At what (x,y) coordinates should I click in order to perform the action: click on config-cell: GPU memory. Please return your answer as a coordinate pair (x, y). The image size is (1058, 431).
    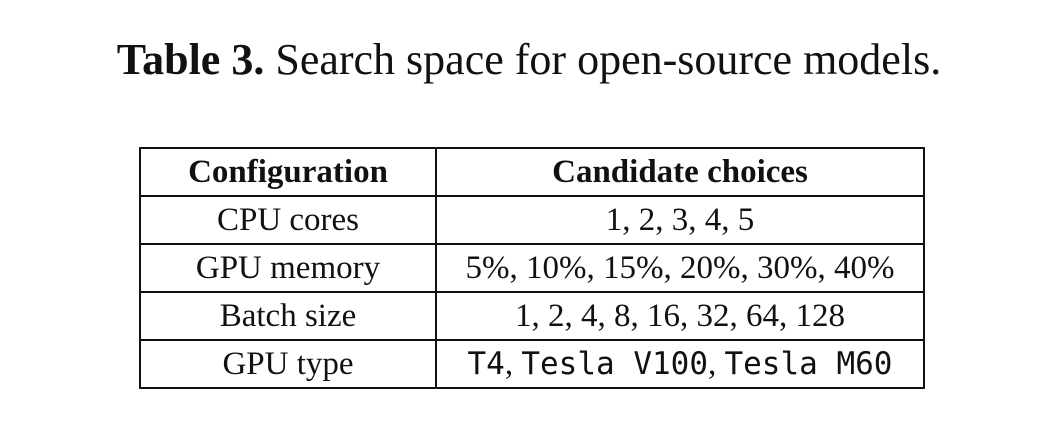
    Looking at the image, I should click on (288, 268).